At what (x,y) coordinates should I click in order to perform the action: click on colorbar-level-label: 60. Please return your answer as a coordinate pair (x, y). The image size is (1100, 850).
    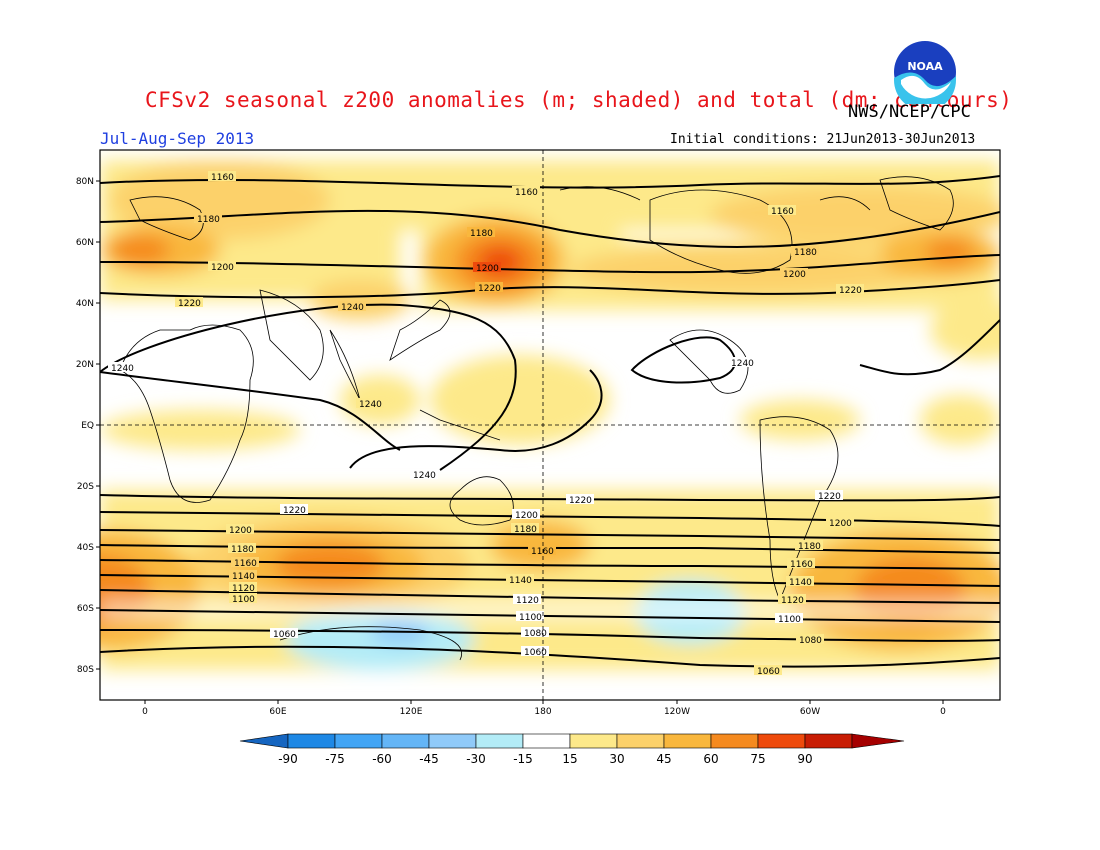
    Looking at the image, I should click on (710, 759).